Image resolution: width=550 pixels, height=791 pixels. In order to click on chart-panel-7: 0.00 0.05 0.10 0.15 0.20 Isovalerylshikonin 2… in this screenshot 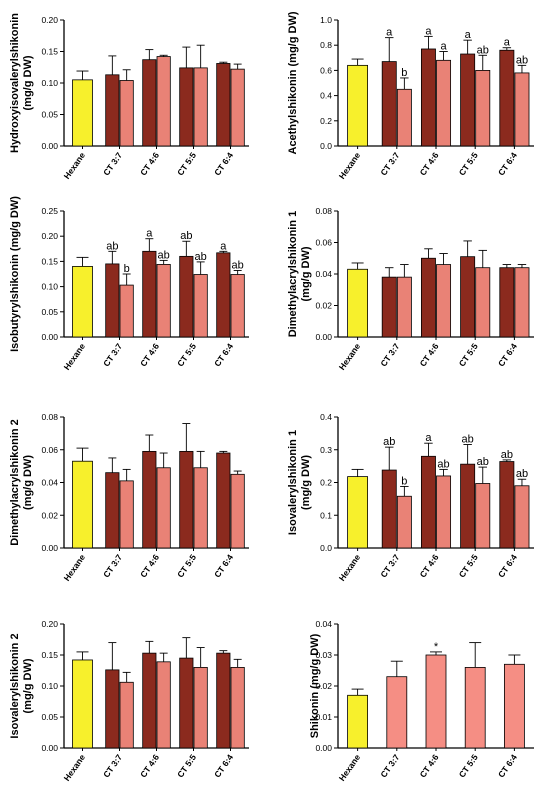, I will do `click(129, 701)`.